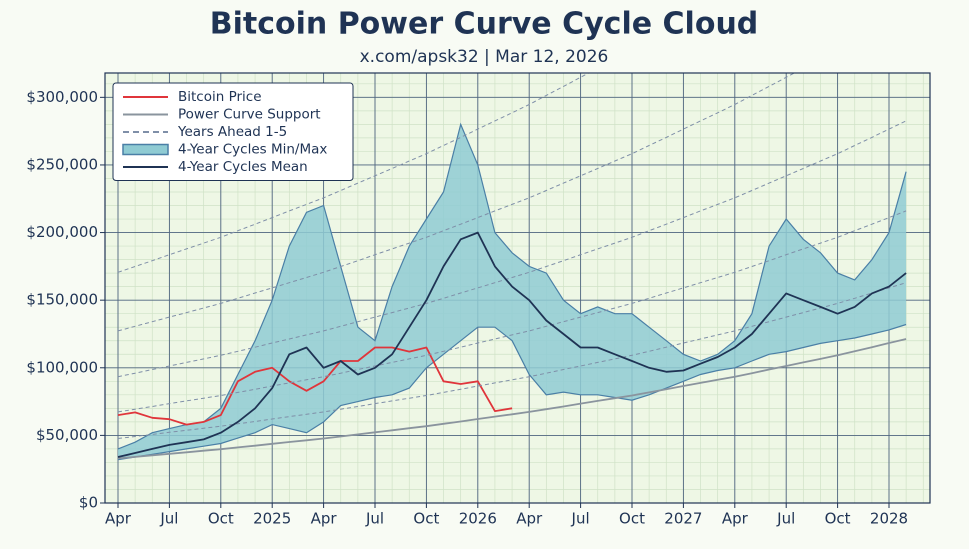 The image size is (969, 549). Describe the element at coordinates (249, 115) in the screenshot. I see `legend-label: Power Curve Support` at that location.